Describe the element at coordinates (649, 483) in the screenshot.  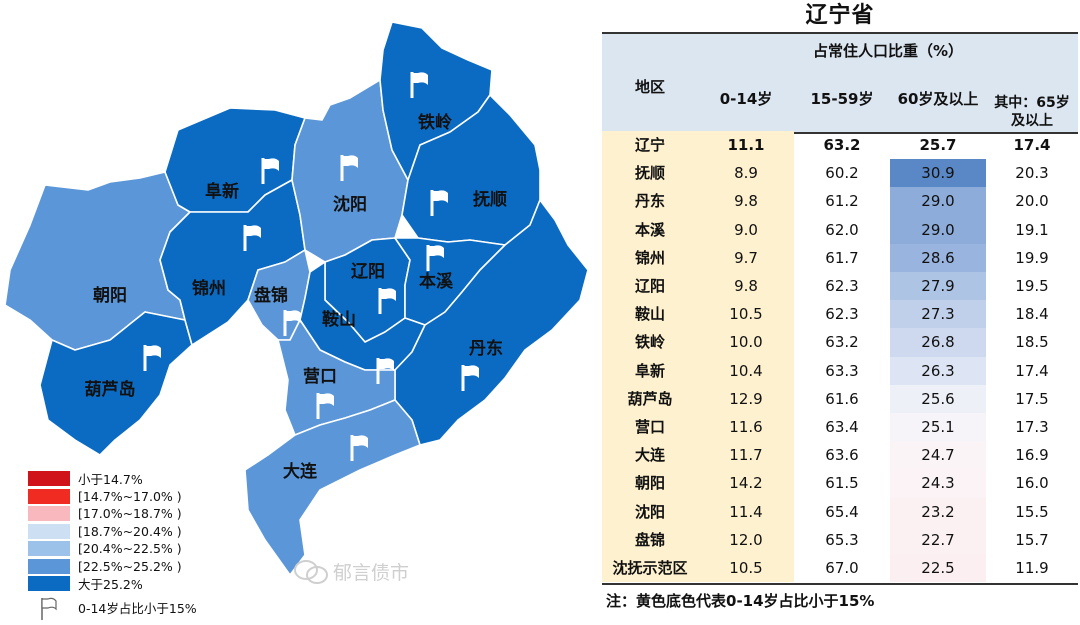
I see `cell-region: 朝阳` at that location.